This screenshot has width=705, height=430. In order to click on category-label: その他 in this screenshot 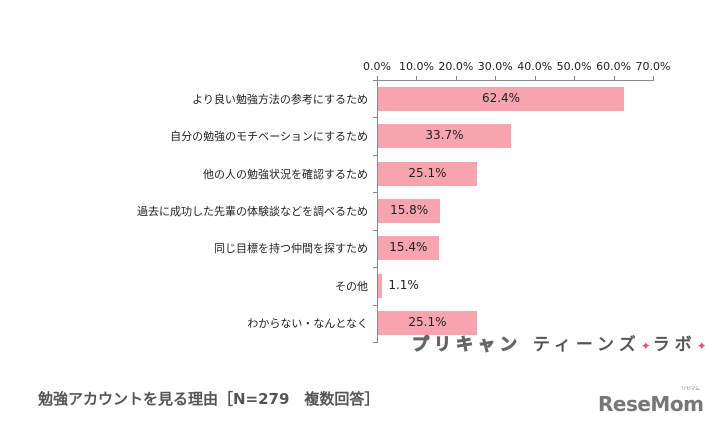, I will do `click(351, 286)`.